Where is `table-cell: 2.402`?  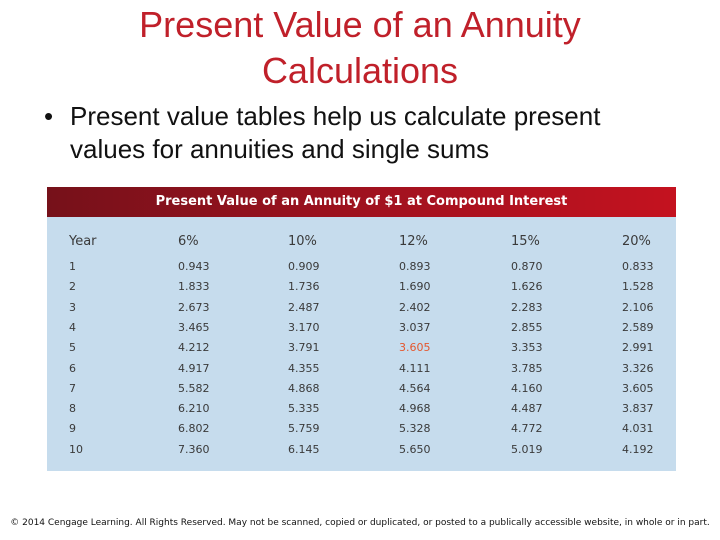
table-cell: 2.402 is located at coordinates (415, 307).